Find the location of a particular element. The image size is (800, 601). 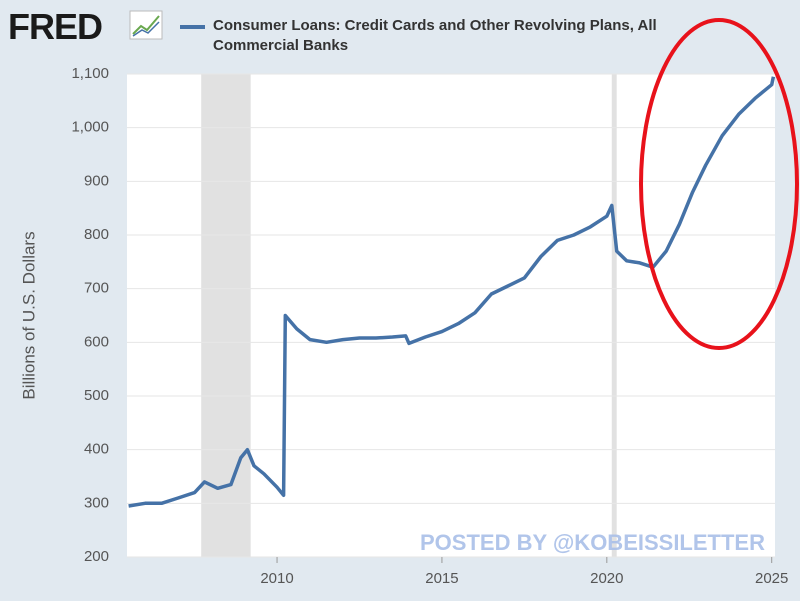

logo-icon is located at coordinates (146, 25).